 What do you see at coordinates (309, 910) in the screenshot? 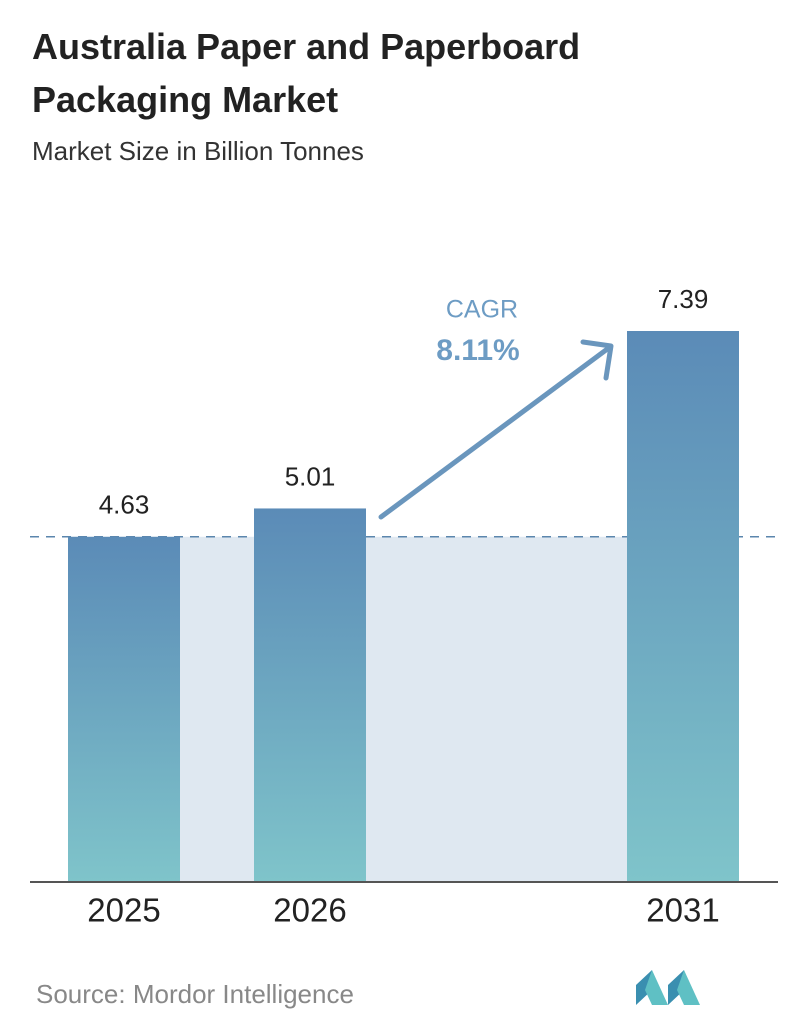
I see `x-tick-label: 2026` at bounding box center [309, 910].